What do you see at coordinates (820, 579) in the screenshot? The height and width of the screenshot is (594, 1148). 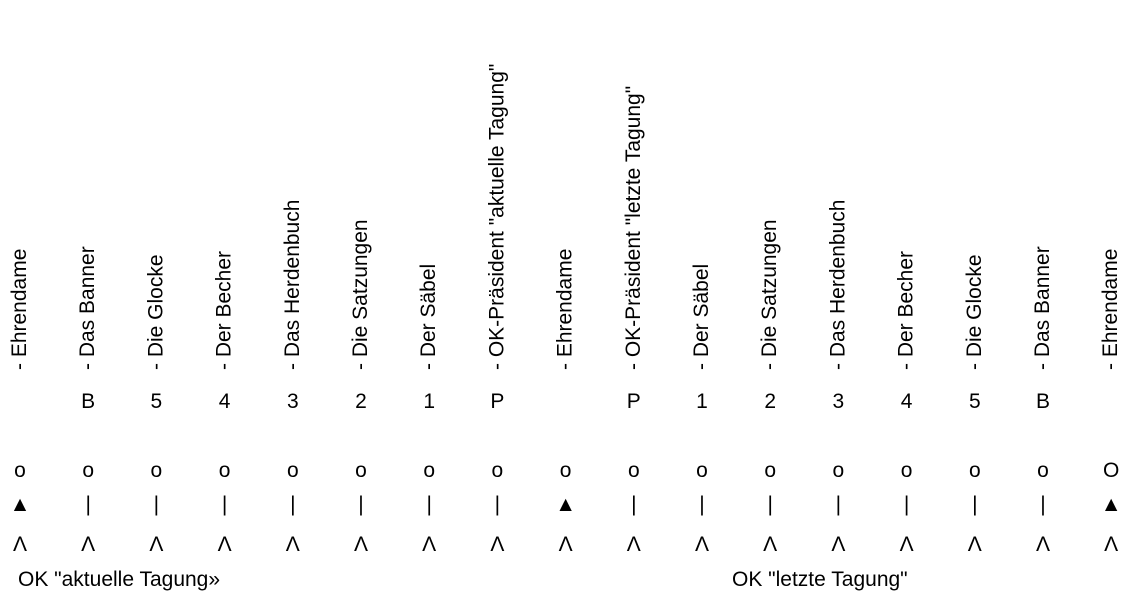 I see `caption-last-session: OK "letzte Tagung"` at bounding box center [820, 579].